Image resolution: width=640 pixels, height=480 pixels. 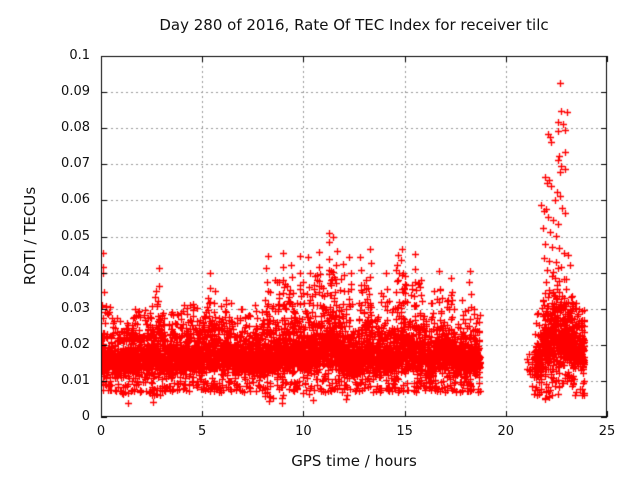 I want to click on x-tick-label: 10, so click(x=303, y=431).